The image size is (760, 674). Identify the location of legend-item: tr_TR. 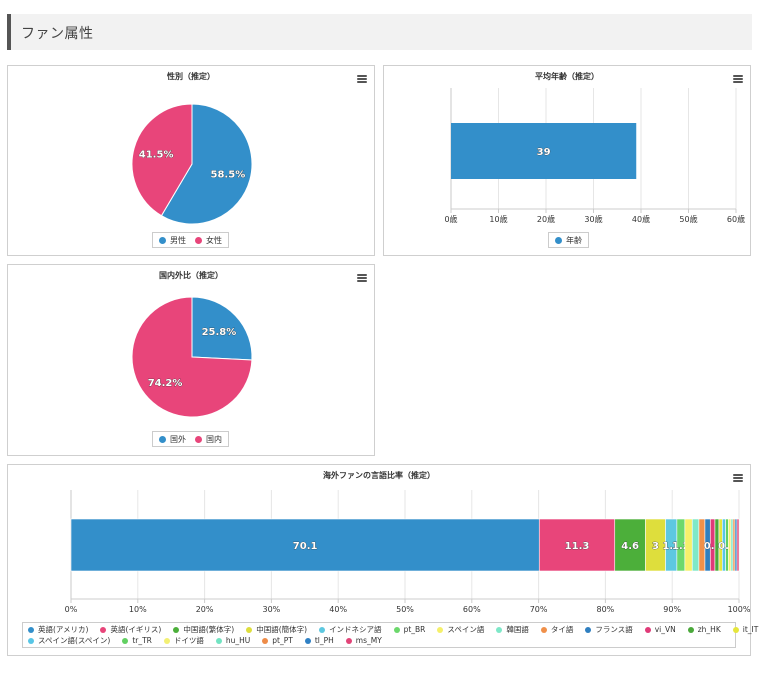
(137, 640).